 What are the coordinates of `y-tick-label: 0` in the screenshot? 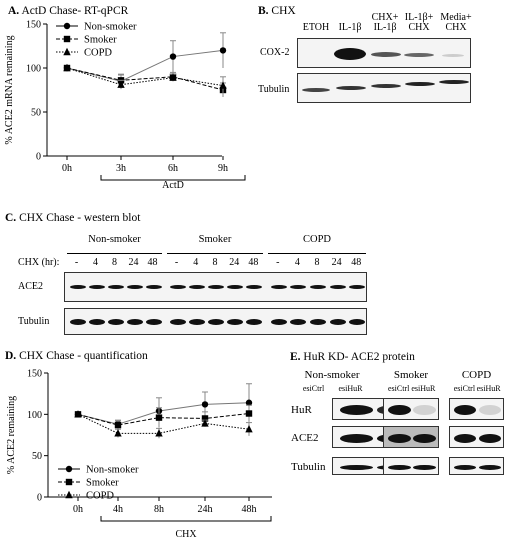 It's located at (39, 498).